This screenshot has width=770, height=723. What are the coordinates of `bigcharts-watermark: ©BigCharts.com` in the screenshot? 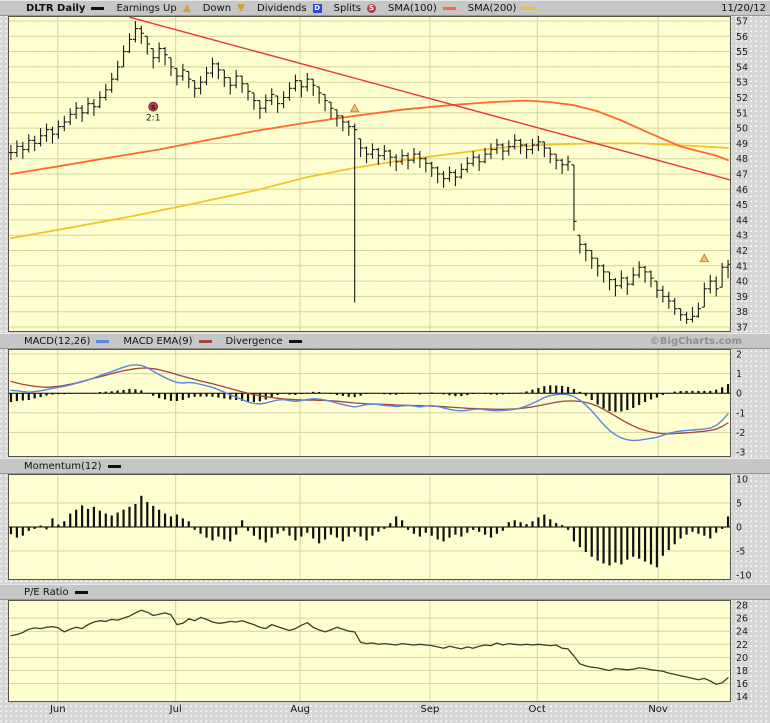 It's located at (695, 341).